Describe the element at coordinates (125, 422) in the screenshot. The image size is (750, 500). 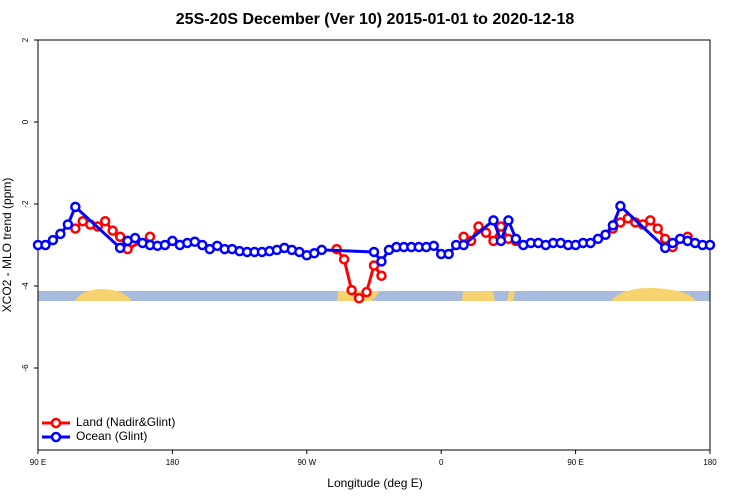
I see `legend-label: Land (Nadir&Glint)` at that location.